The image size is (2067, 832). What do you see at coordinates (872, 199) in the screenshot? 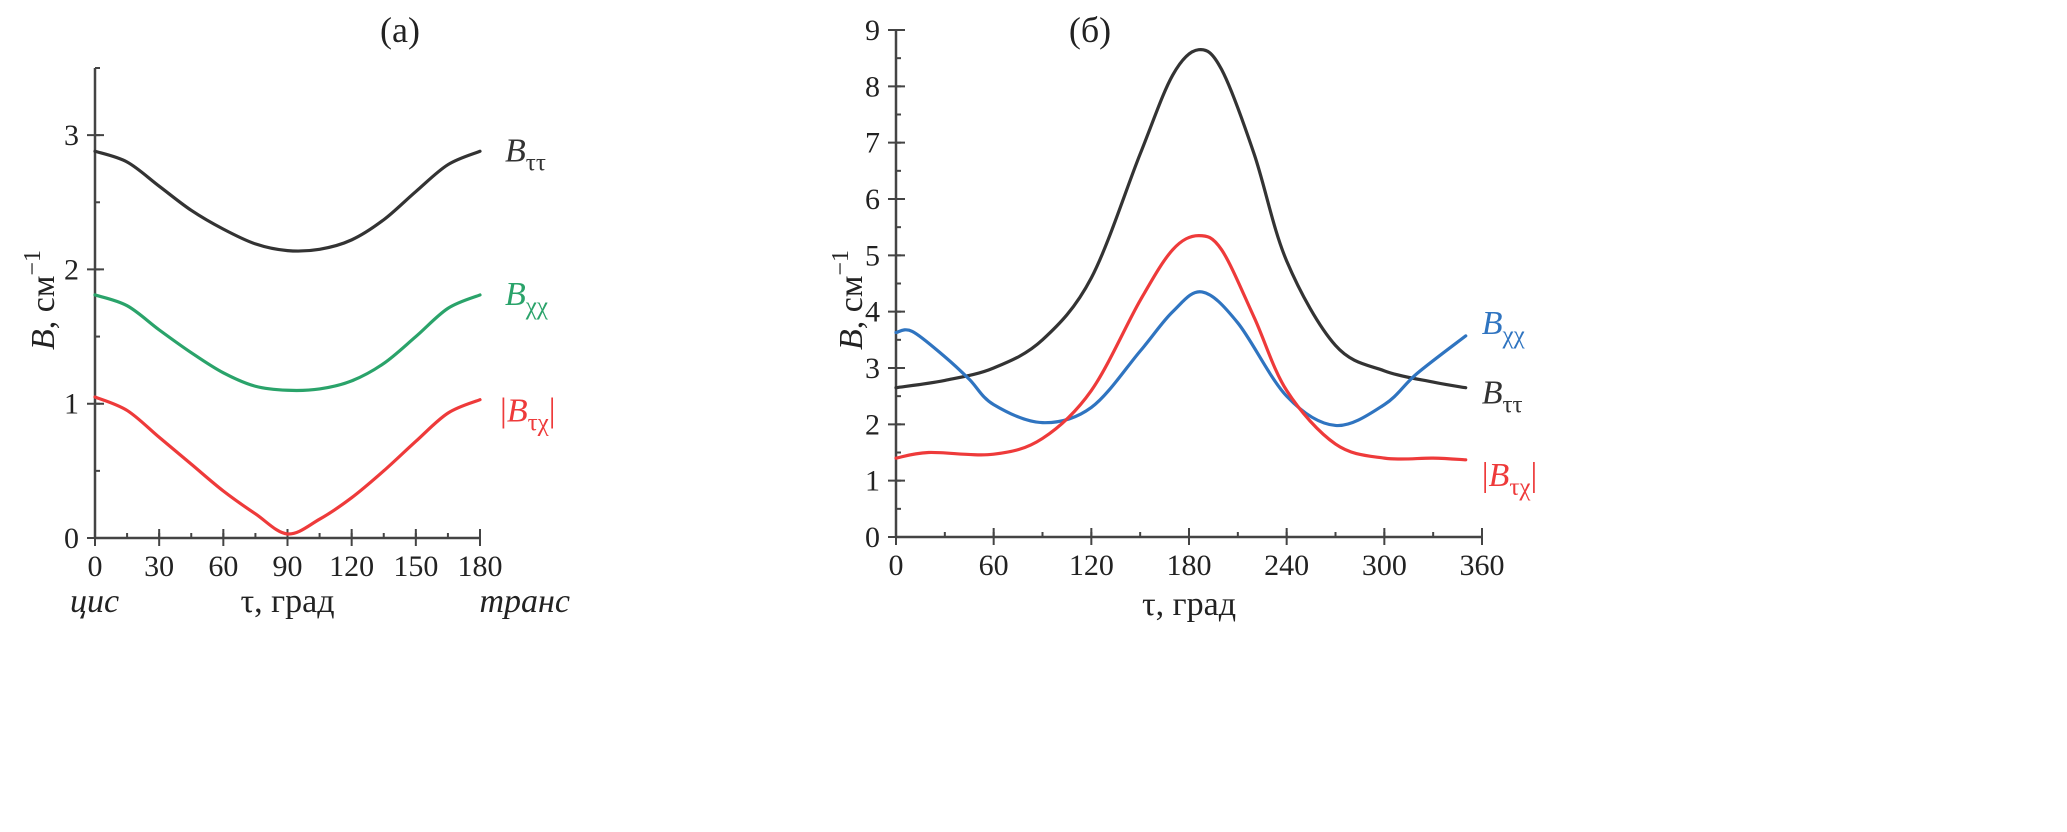
I see `y-tick-label: 6` at bounding box center [872, 199].